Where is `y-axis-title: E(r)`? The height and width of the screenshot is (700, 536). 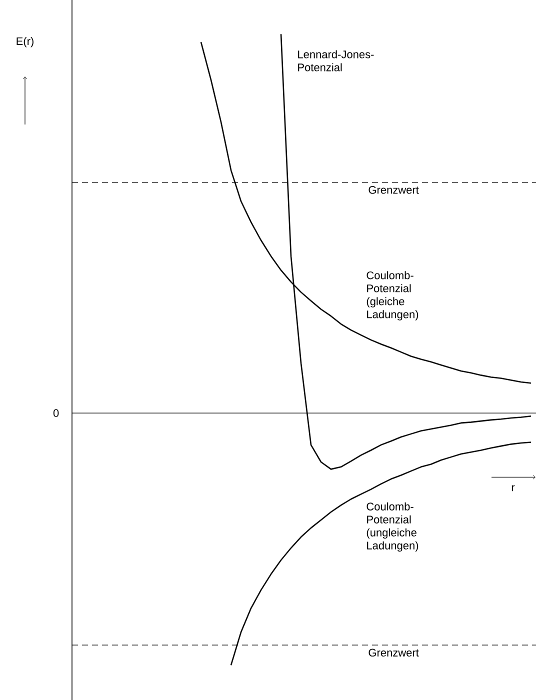
y-axis-title: E(r) is located at coordinates (25, 42).